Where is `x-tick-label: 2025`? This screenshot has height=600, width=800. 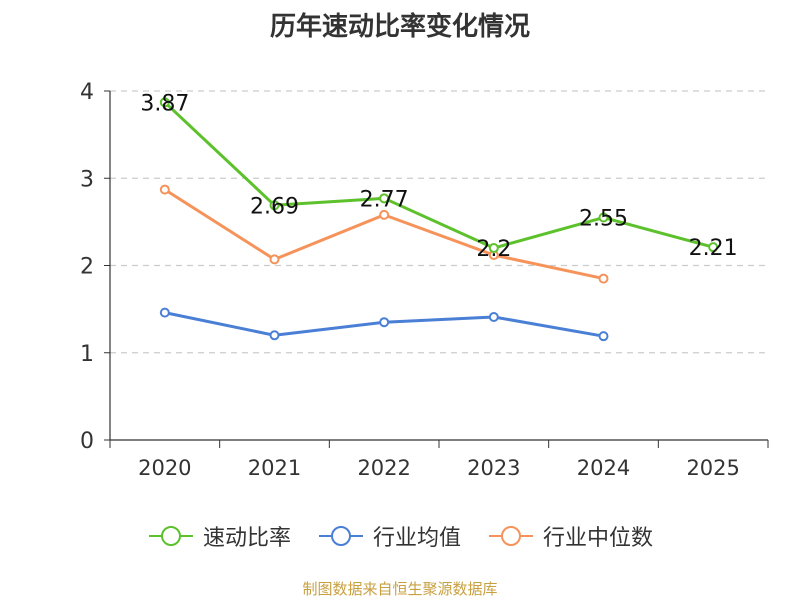 x-tick-label: 2025 is located at coordinates (712, 468).